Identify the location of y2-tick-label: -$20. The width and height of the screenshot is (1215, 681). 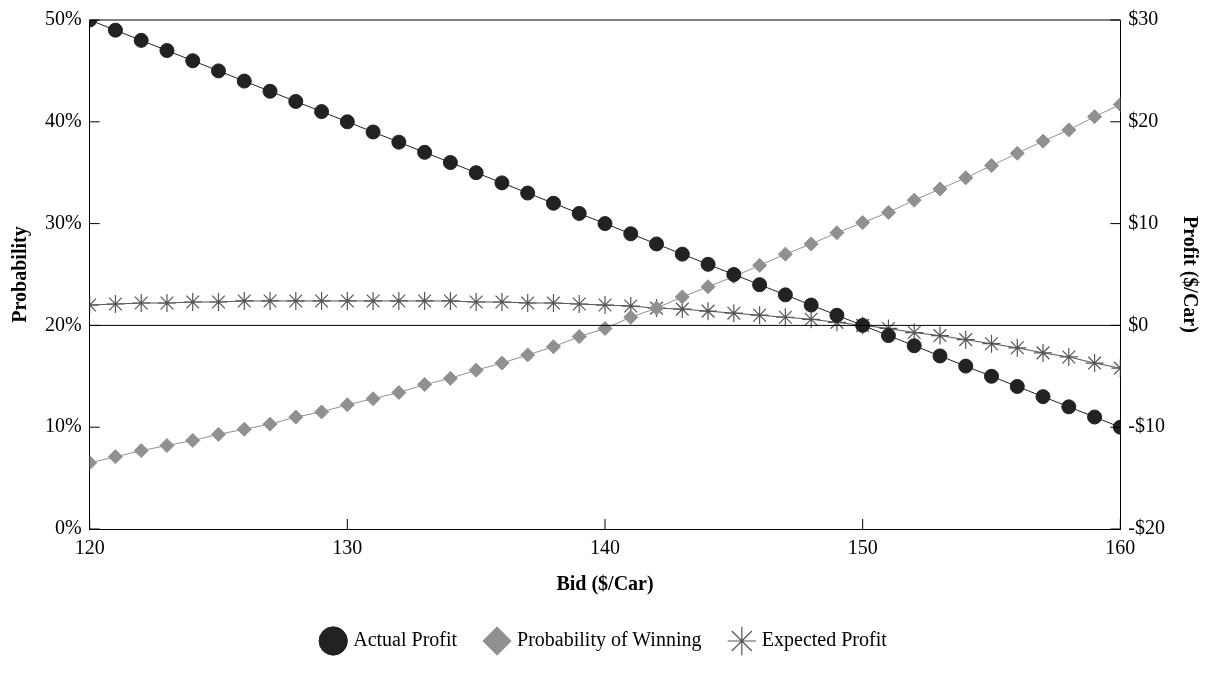
(1147, 527).